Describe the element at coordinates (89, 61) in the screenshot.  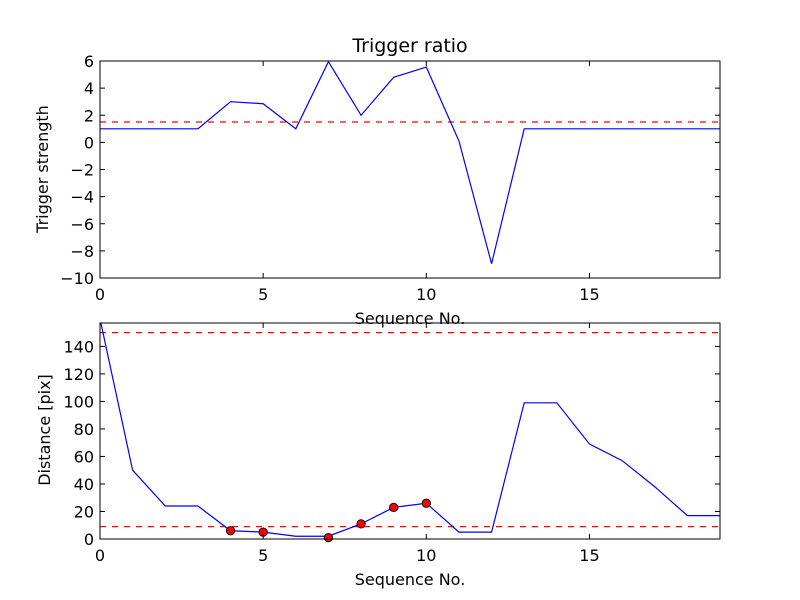
I see `y-tick-label: 6` at that location.